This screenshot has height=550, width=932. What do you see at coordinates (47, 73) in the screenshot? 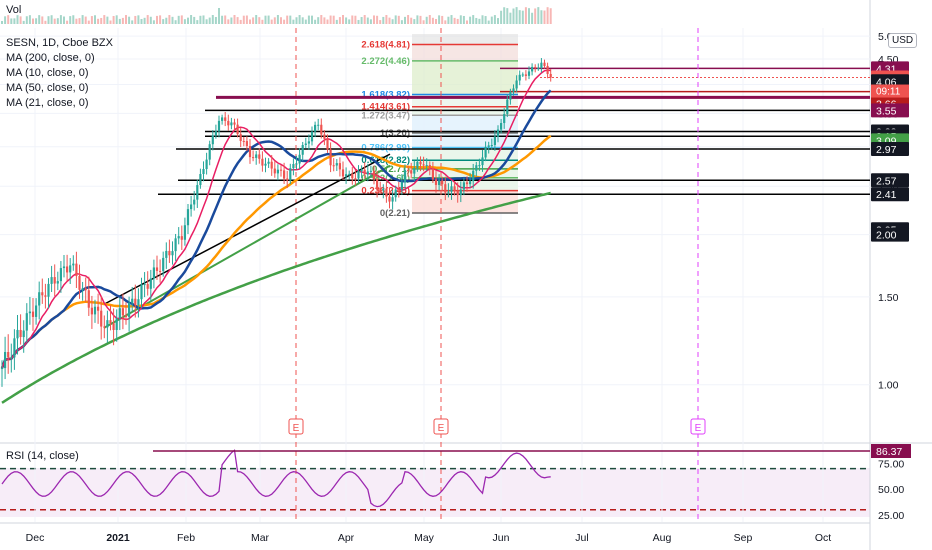
I see `ma10-legend: MA (10, close, 0)` at bounding box center [47, 73].